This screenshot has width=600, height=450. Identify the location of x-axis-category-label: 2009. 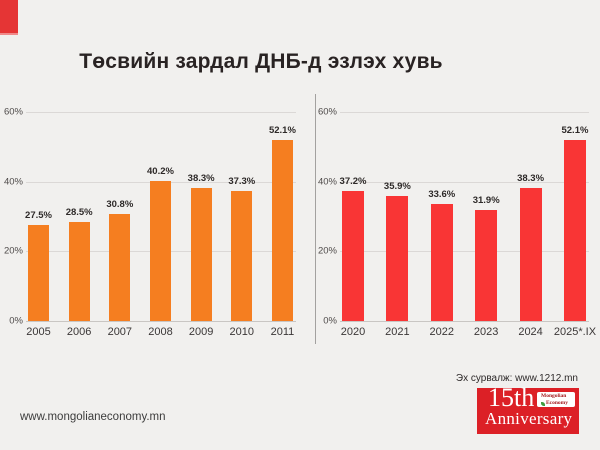
(201, 332).